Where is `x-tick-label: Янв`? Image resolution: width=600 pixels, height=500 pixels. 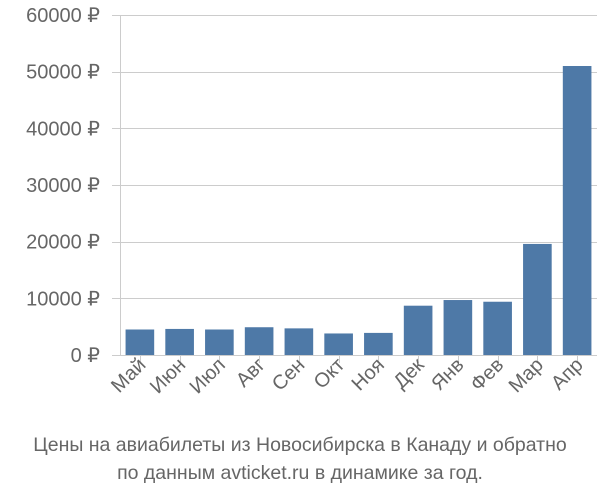 x-tick-label: Янв is located at coordinates (447, 374).